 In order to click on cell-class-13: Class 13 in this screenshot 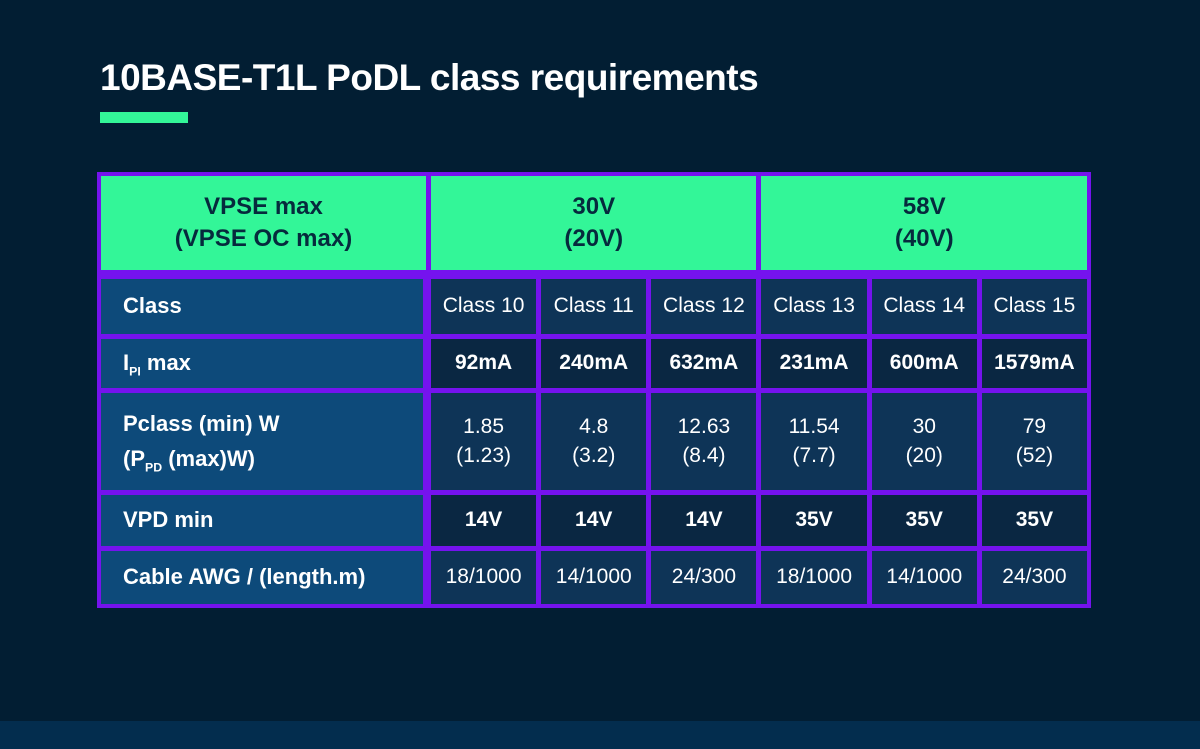, I will do `click(814, 306)`.